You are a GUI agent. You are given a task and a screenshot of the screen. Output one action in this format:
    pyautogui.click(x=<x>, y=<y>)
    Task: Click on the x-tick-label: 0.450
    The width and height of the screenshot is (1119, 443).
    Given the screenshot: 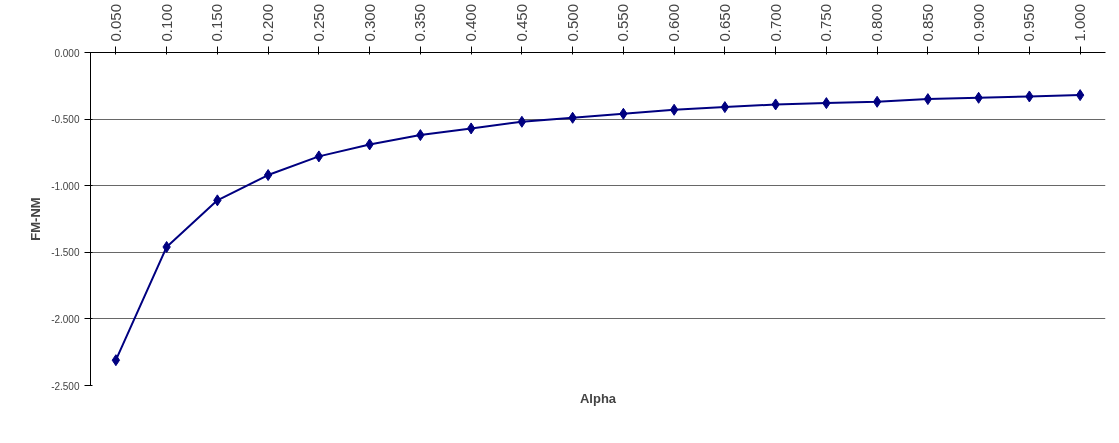 What is the action you would take?
    pyautogui.click(x=521, y=22)
    